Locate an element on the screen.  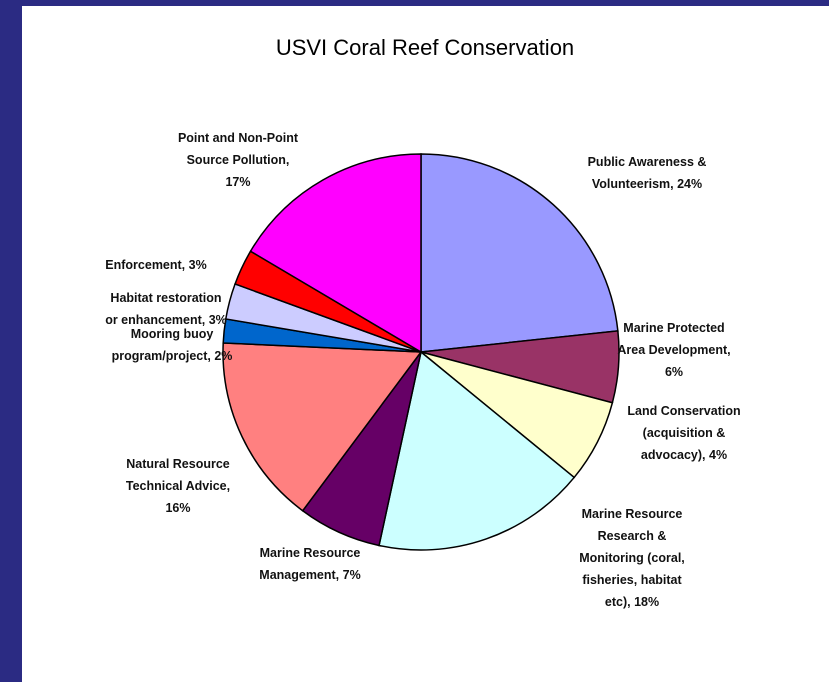
slice-label-10: Point and Non-Point Source Pollution, 17% is located at coordinates (238, 160).